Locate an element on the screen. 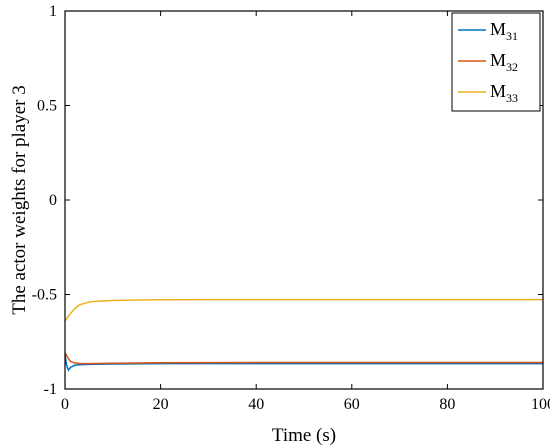 The height and width of the screenshot is (448, 550). series-line-m31 is located at coordinates (303, 363).